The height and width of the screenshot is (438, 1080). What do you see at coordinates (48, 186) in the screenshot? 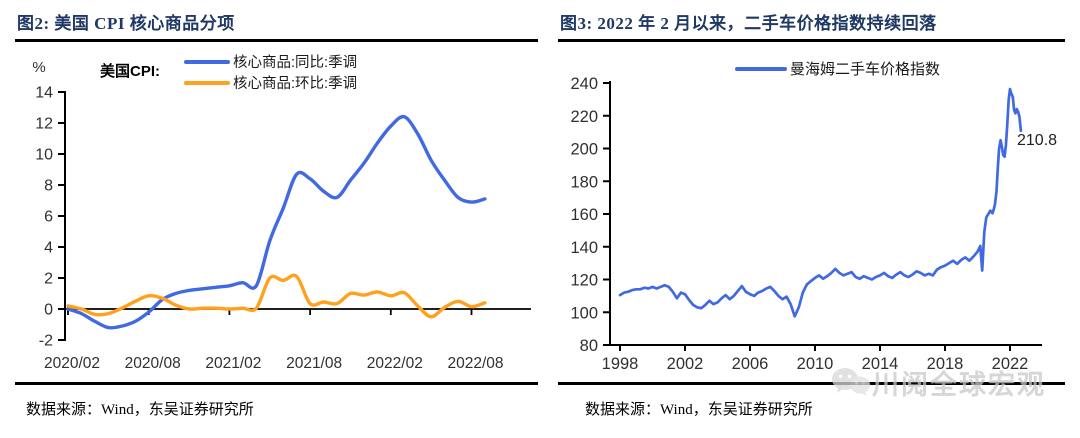
I see `svg-text: 8` at bounding box center [48, 186].